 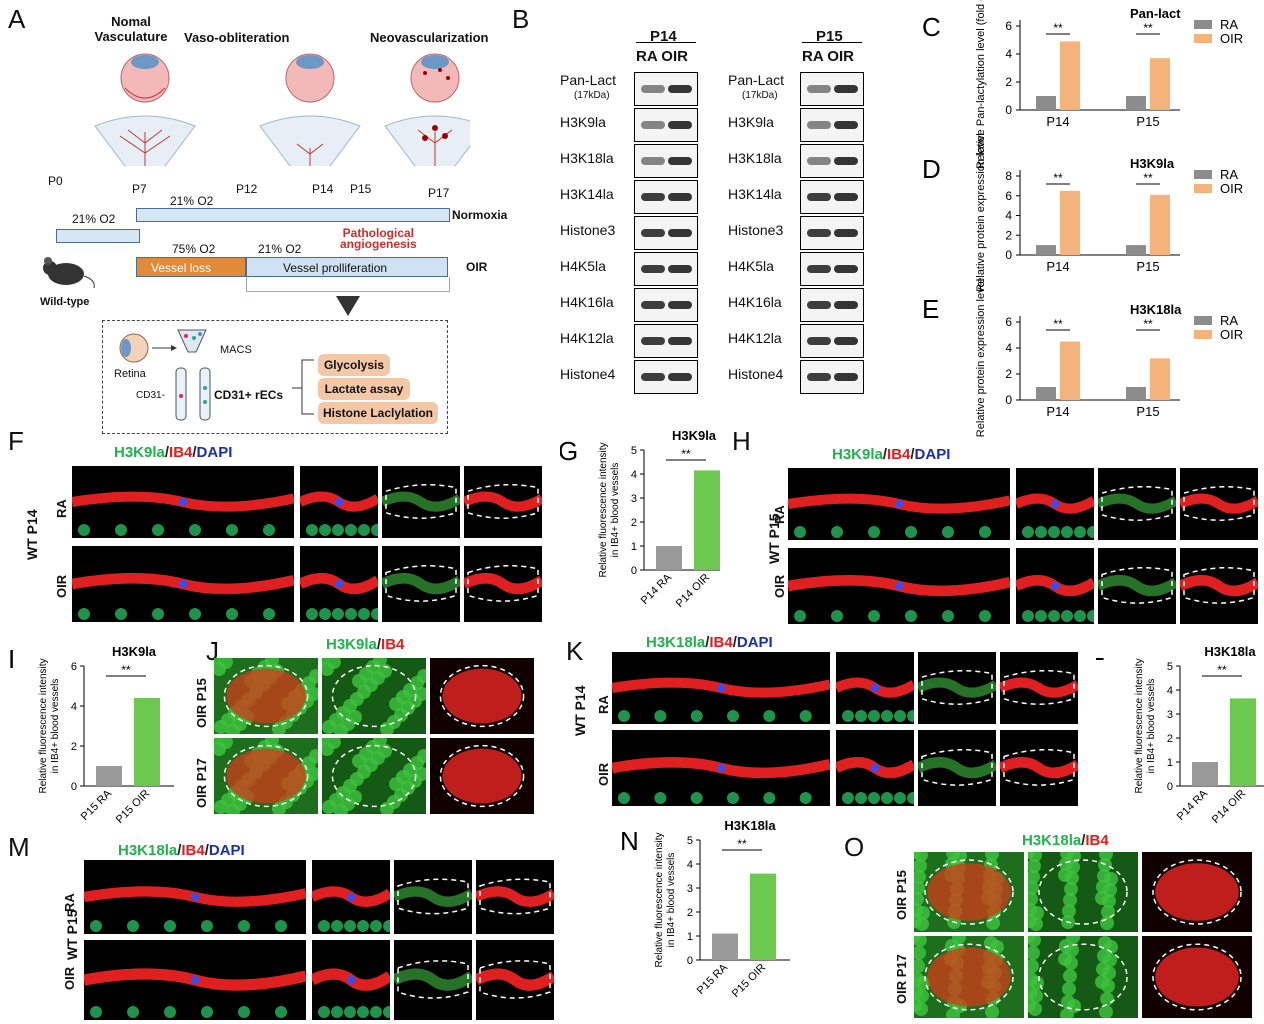 I want to click on micro-o-p17-0-content, so click(x=969, y=977).